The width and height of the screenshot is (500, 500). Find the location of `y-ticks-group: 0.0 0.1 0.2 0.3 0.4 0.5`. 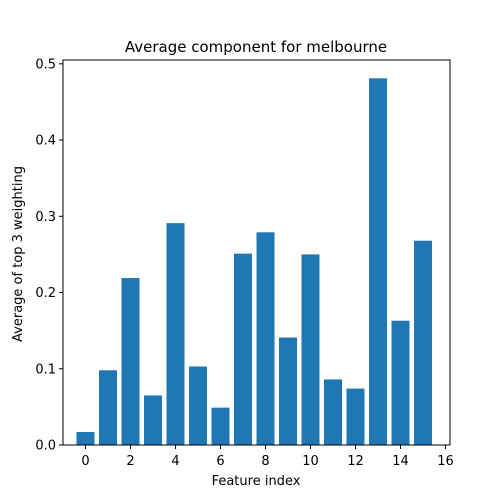

y-ticks-group: 0.0 0.1 0.2 0.3 0.4 0.5 is located at coordinates (49, 255).